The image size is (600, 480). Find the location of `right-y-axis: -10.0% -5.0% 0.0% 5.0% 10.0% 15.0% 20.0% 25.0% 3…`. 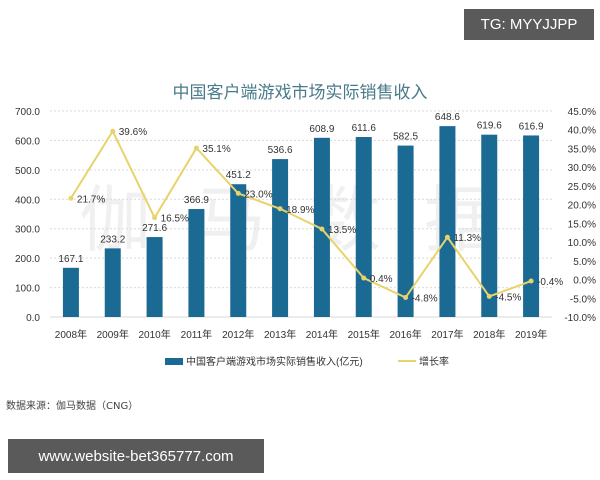

right-y-axis: -10.0% -5.0% 0.0% 5.0% 10.0% 15.0% 20.0% 25.0% 3… is located at coordinates (580, 215).